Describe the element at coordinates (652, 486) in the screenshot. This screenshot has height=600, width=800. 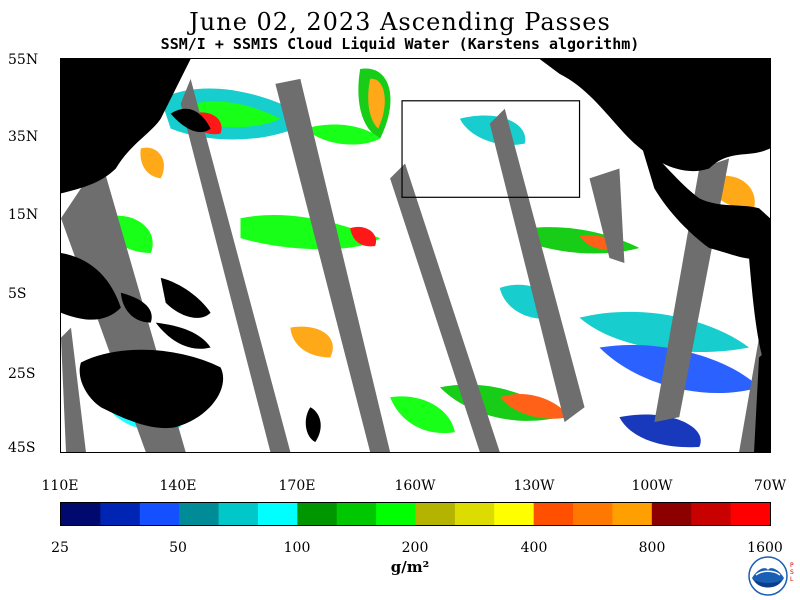
I see `lon-label-100w: 100W` at that location.